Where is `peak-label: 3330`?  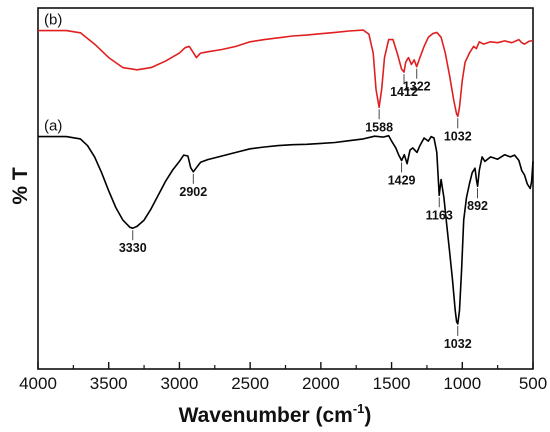
peak-label: 3330 is located at coordinates (133, 248).